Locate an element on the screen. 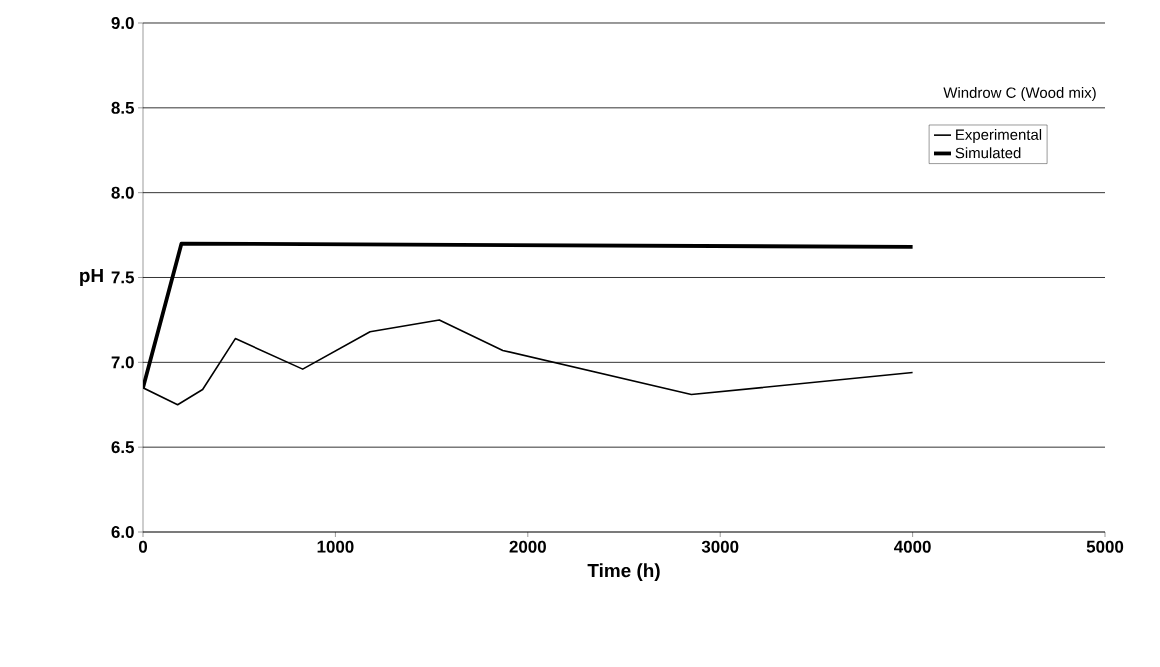  legend-label: Experimental is located at coordinates (999, 135).